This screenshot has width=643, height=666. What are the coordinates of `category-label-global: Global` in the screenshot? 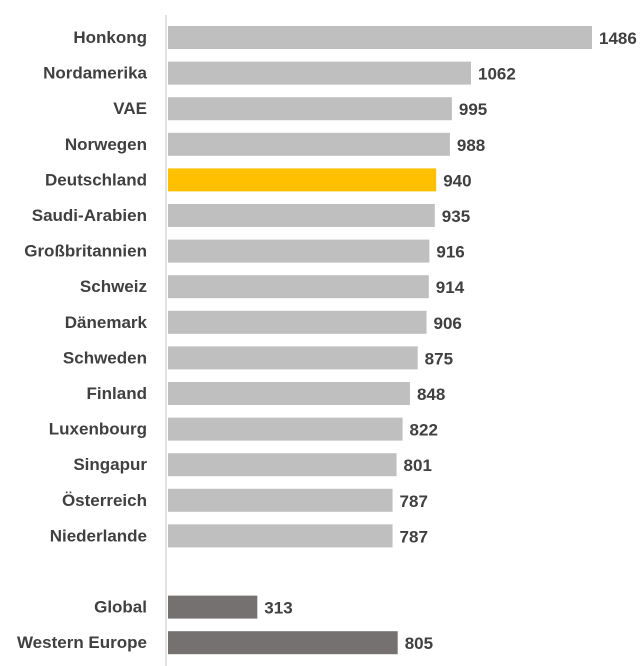 It's located at (120, 607).